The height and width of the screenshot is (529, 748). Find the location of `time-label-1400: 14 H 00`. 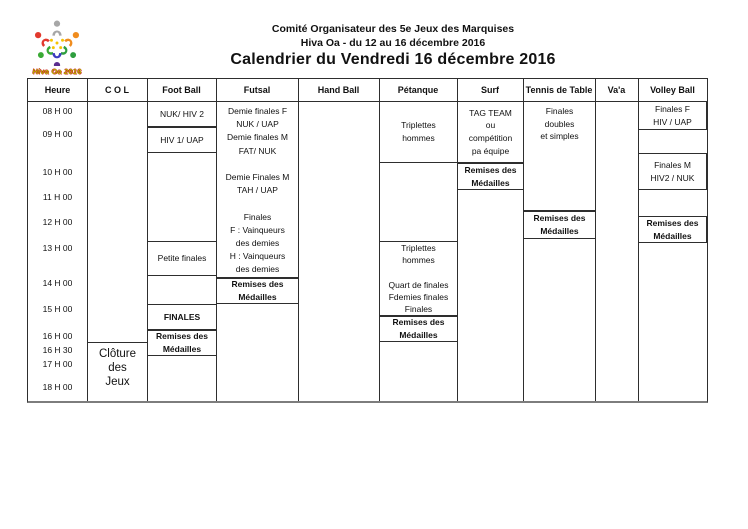

time-label-1400: 14 H 00 is located at coordinates (57, 283).